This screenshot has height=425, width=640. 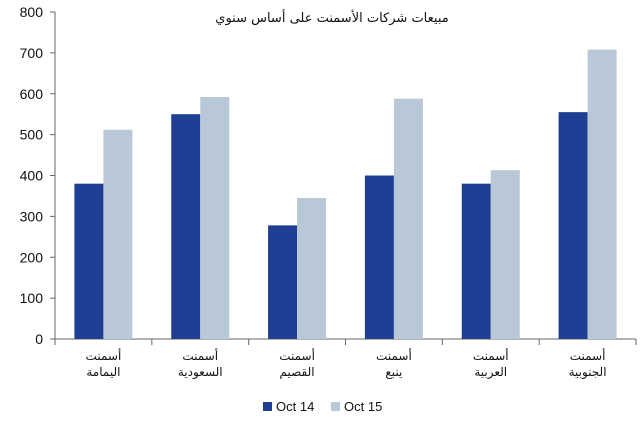 I want to click on x-category-label: القصيم, so click(x=297, y=372).